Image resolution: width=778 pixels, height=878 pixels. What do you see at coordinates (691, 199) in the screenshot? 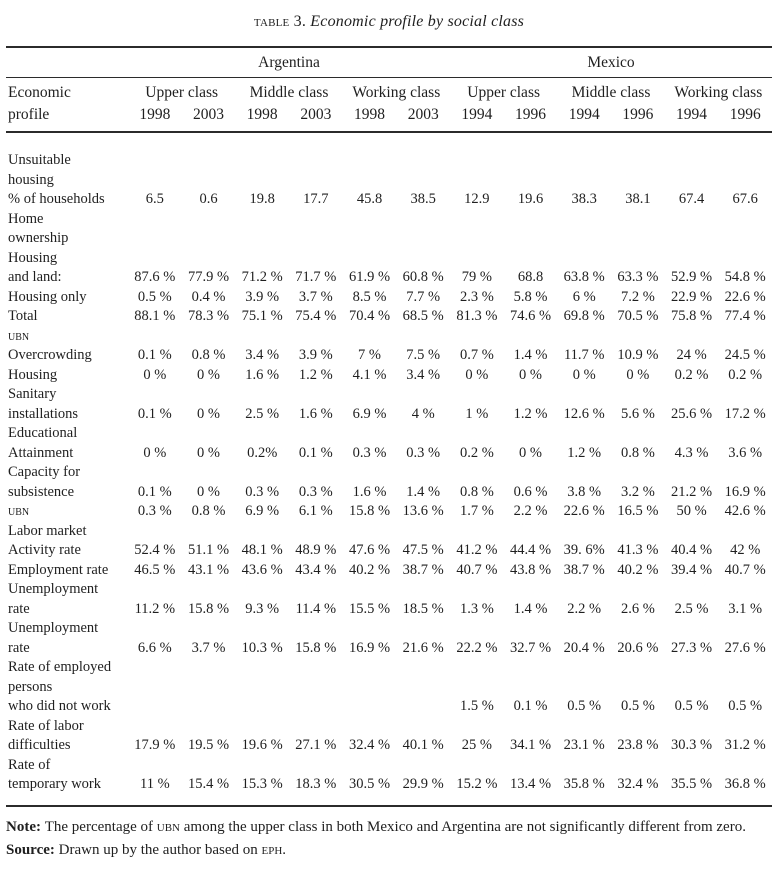
I see `table-cell: 67.4` at bounding box center [691, 199].